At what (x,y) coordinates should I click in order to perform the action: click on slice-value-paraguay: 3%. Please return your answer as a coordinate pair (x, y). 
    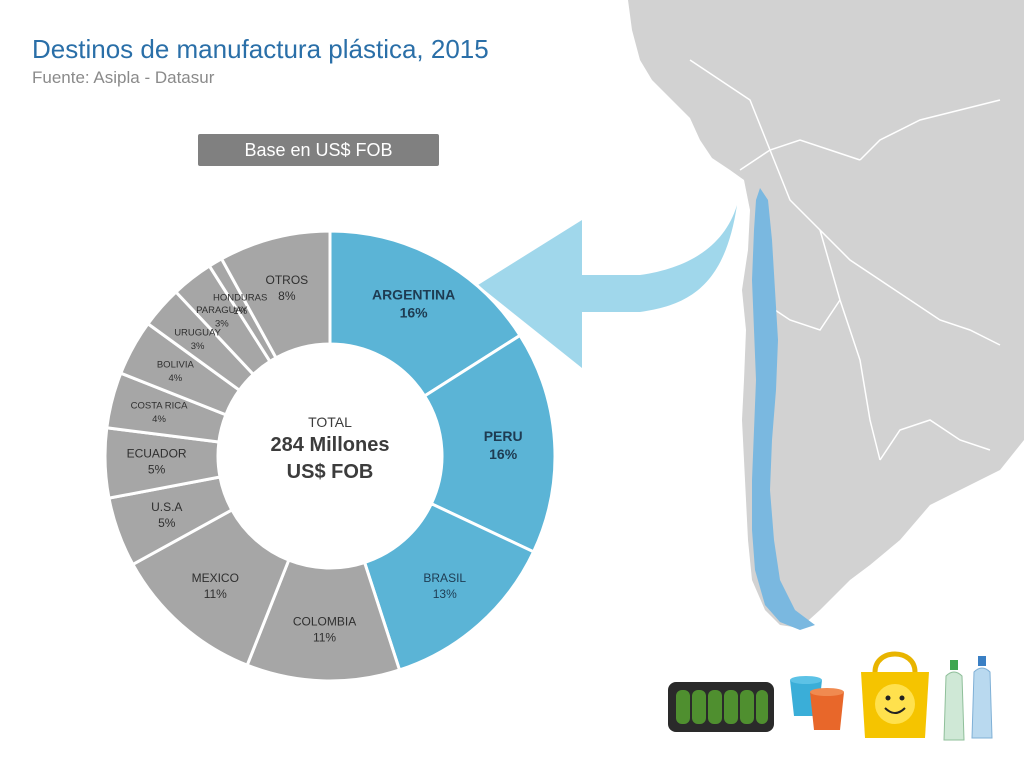
    Looking at the image, I should click on (222, 323).